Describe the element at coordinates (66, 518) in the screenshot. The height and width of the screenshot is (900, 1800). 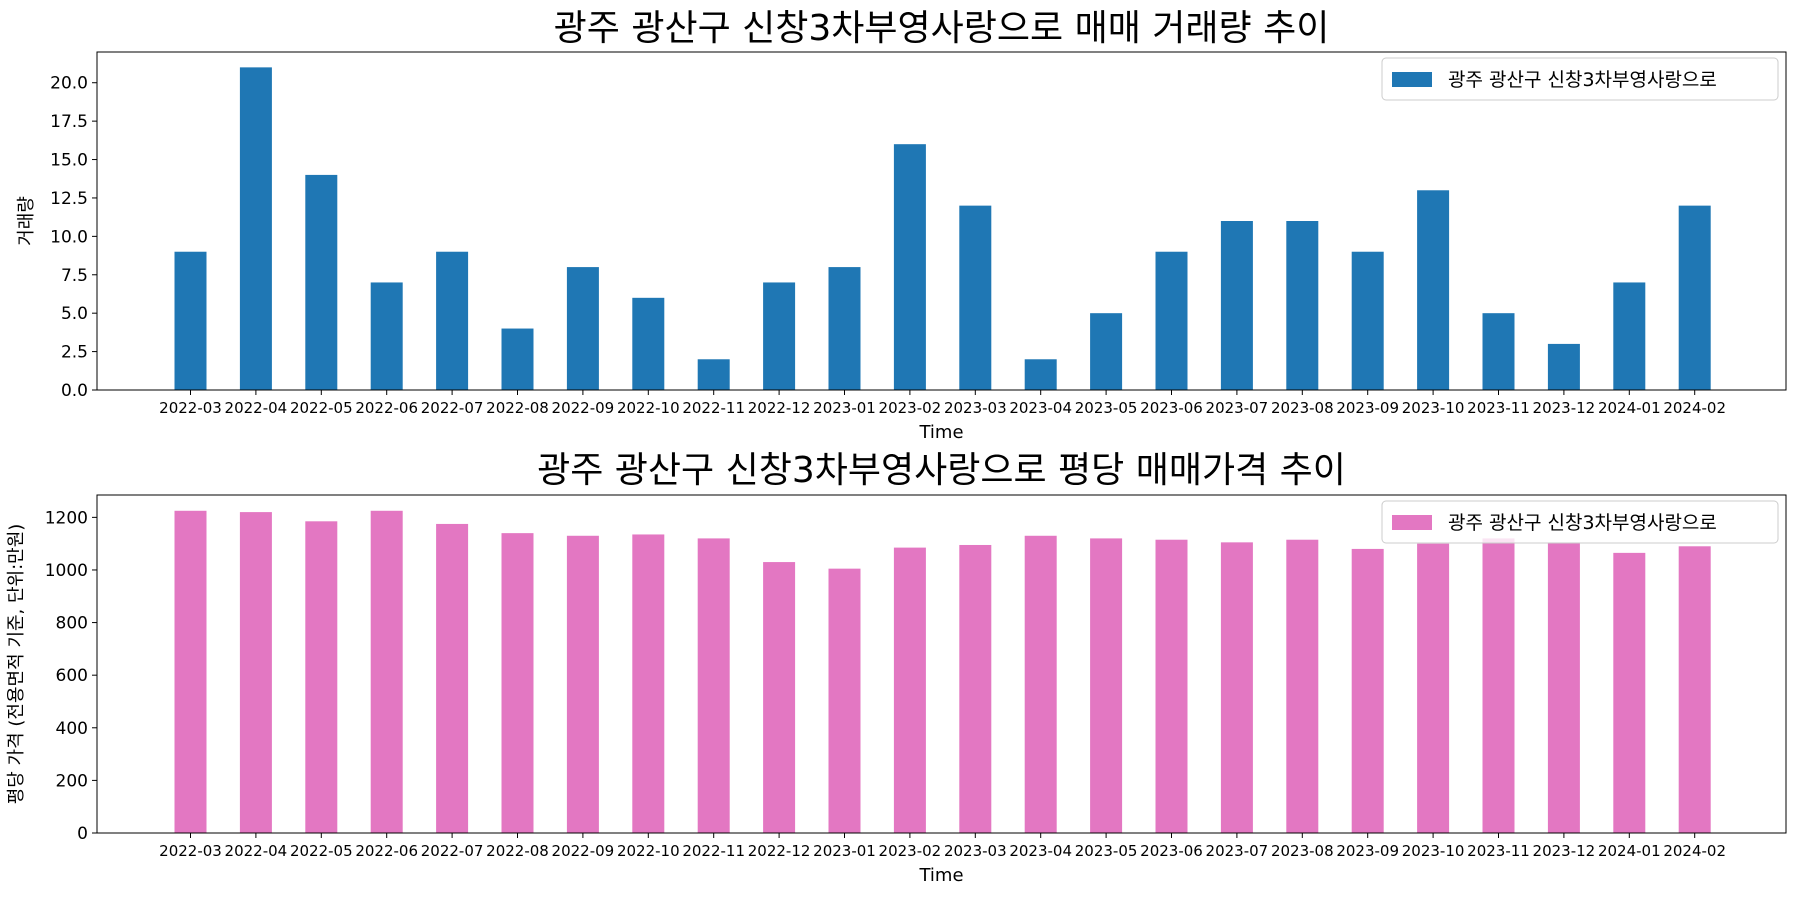
I see `y-tick-label: 1200` at that location.